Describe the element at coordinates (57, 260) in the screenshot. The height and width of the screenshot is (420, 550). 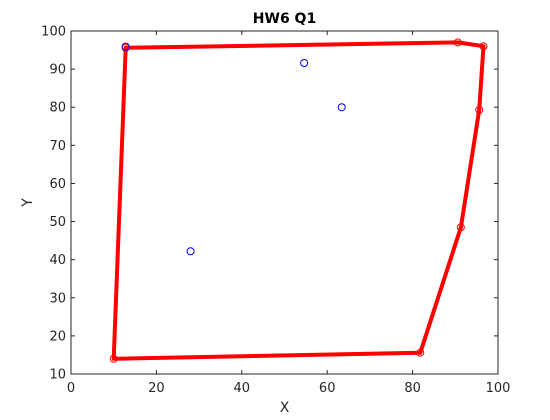
I see `y-tick-label-3: 40` at that location.